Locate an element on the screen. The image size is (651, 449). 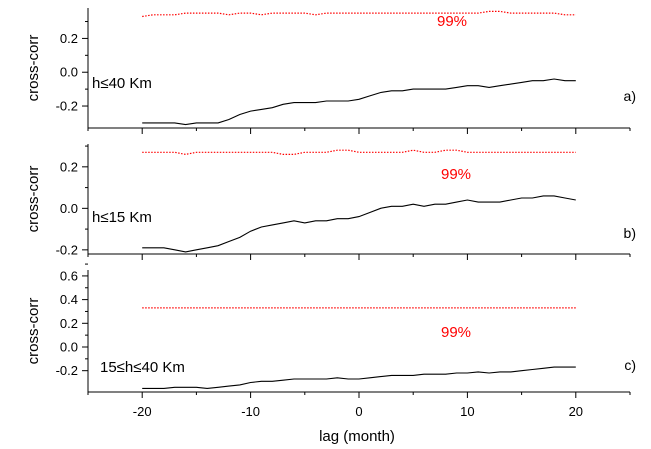
y-tick-label: 0.6 is located at coordinates (69, 275).